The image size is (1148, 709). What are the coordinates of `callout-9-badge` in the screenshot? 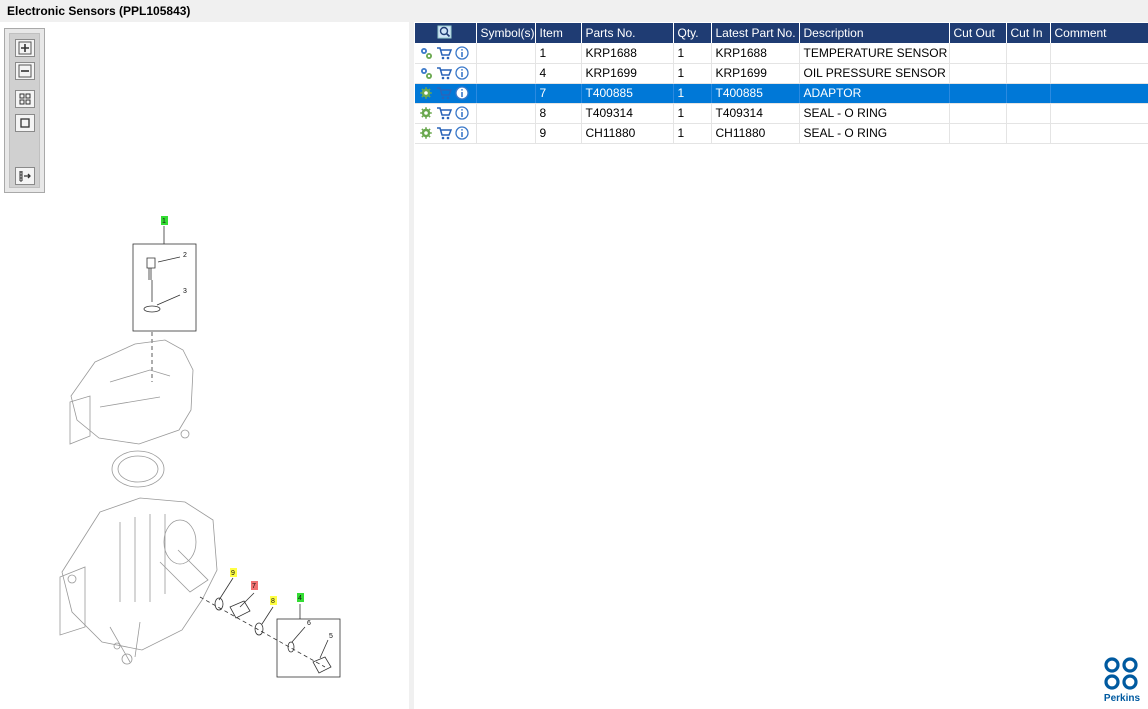 It's located at (233, 572).